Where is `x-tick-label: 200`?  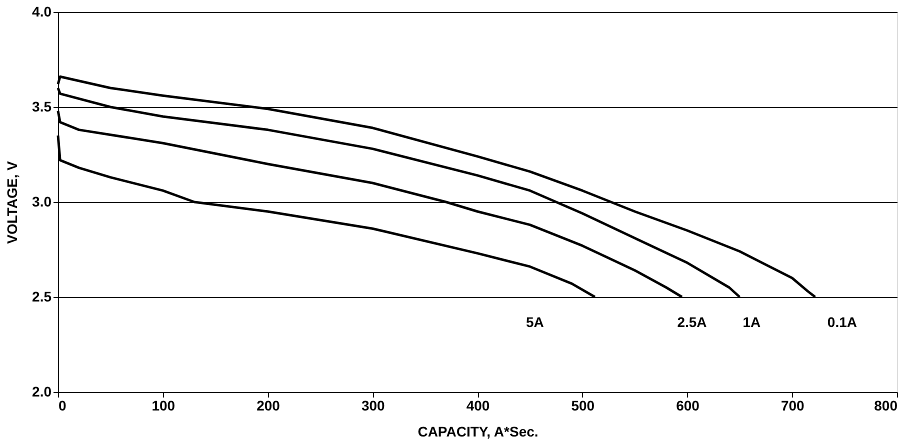 x-tick-label: 200 is located at coordinates (268, 406).